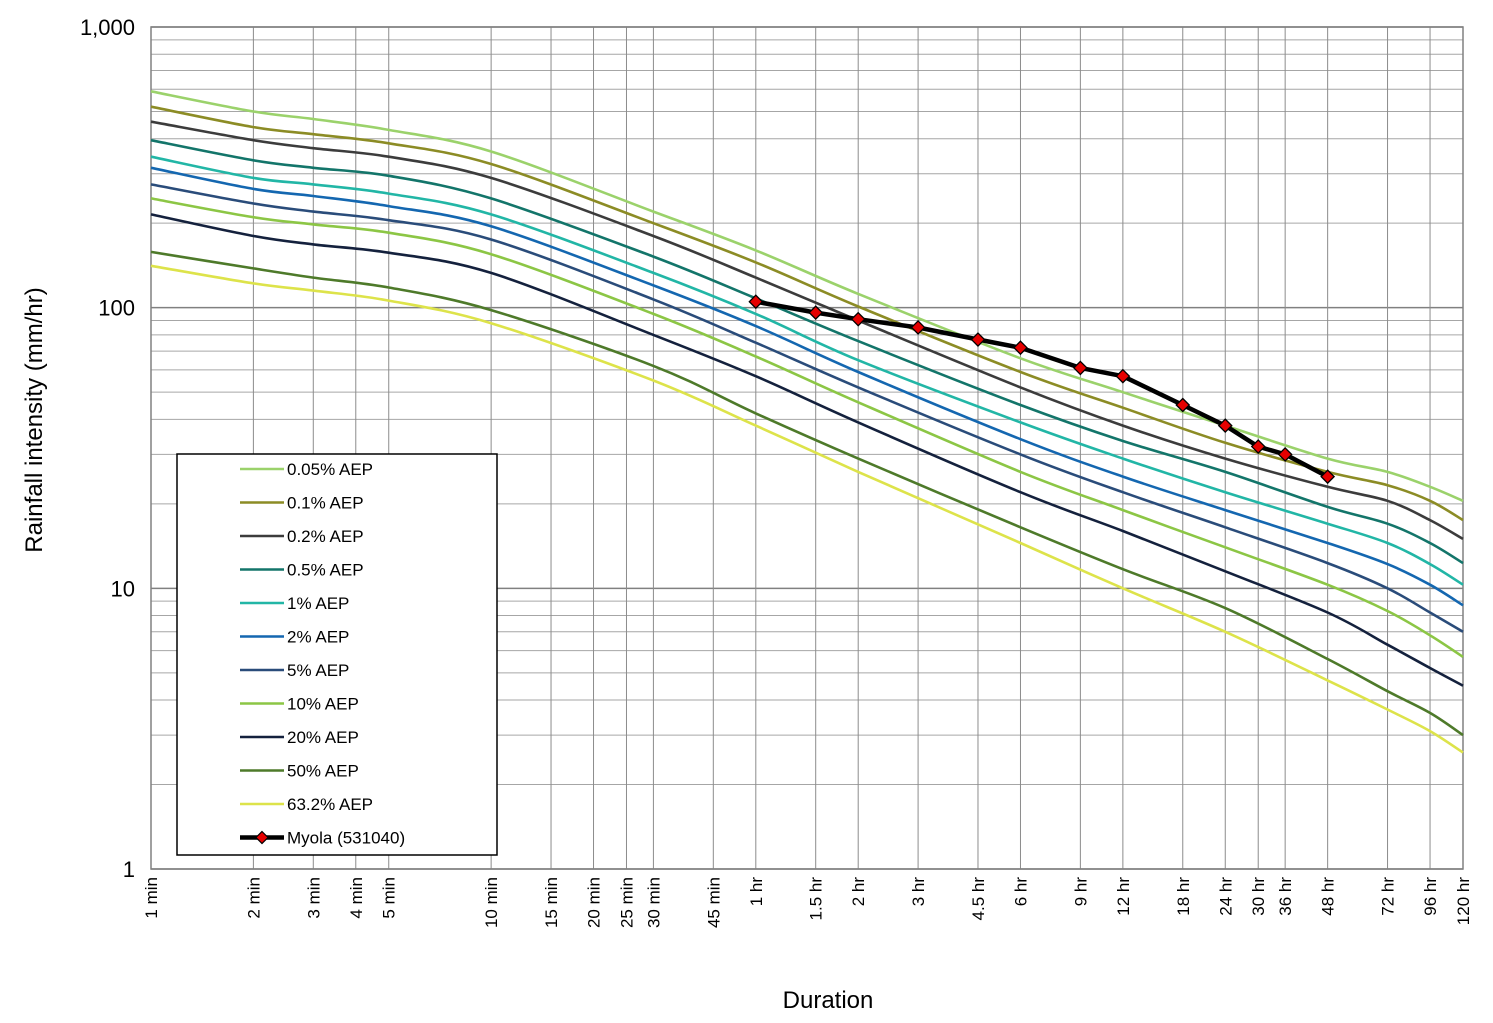  I want to click on legend-marker, so click(262, 837).